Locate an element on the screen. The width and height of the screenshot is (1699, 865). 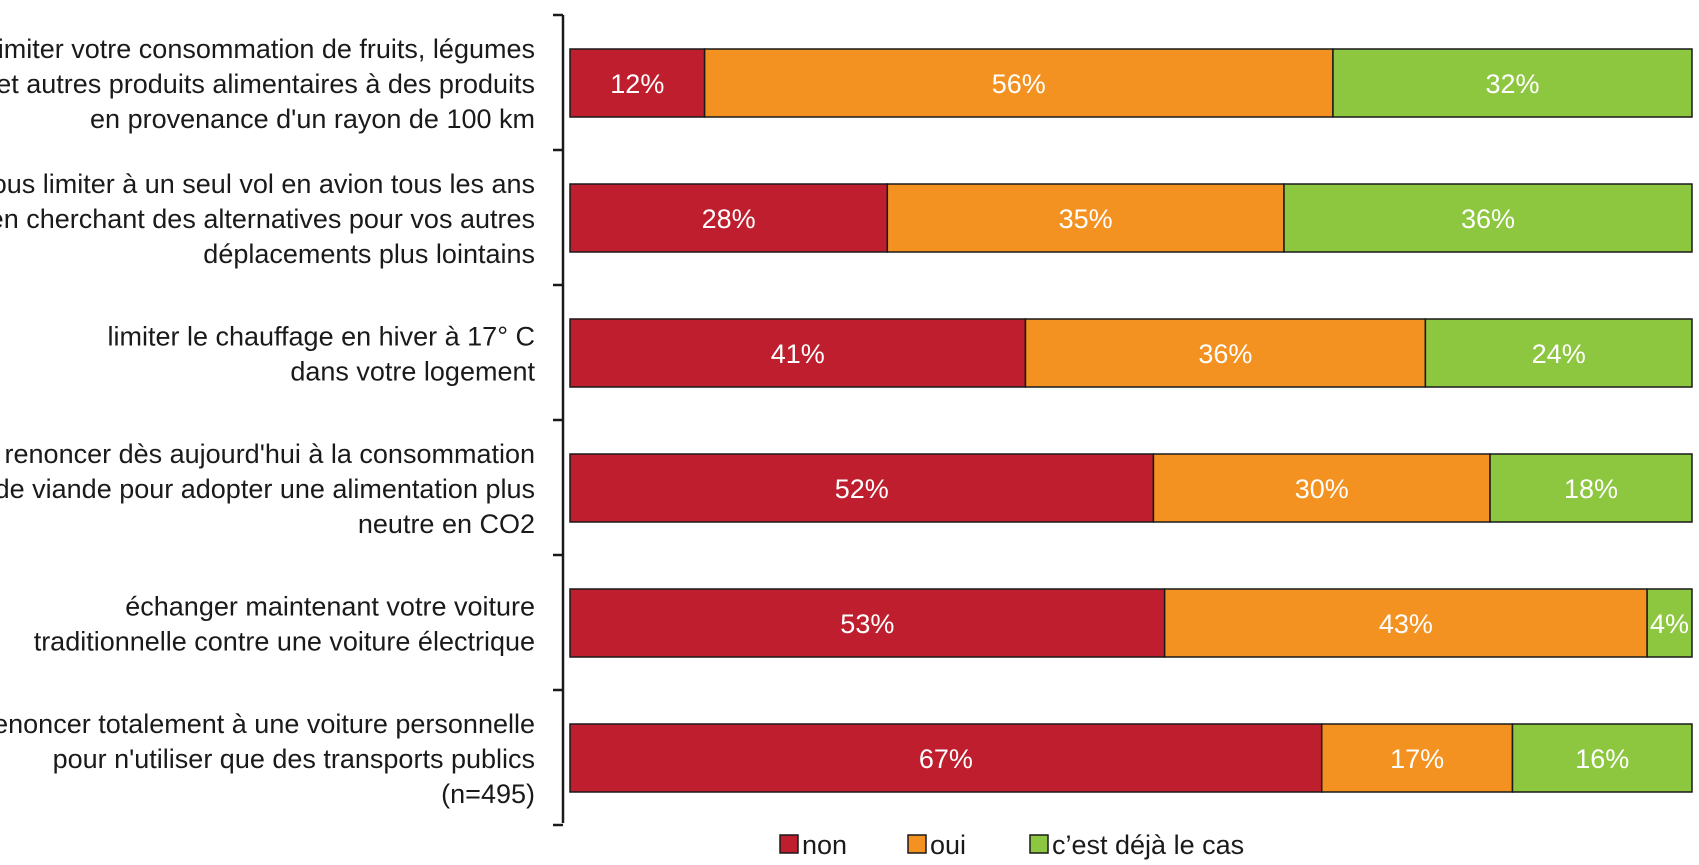
data-label: 18% is located at coordinates (1591, 489).